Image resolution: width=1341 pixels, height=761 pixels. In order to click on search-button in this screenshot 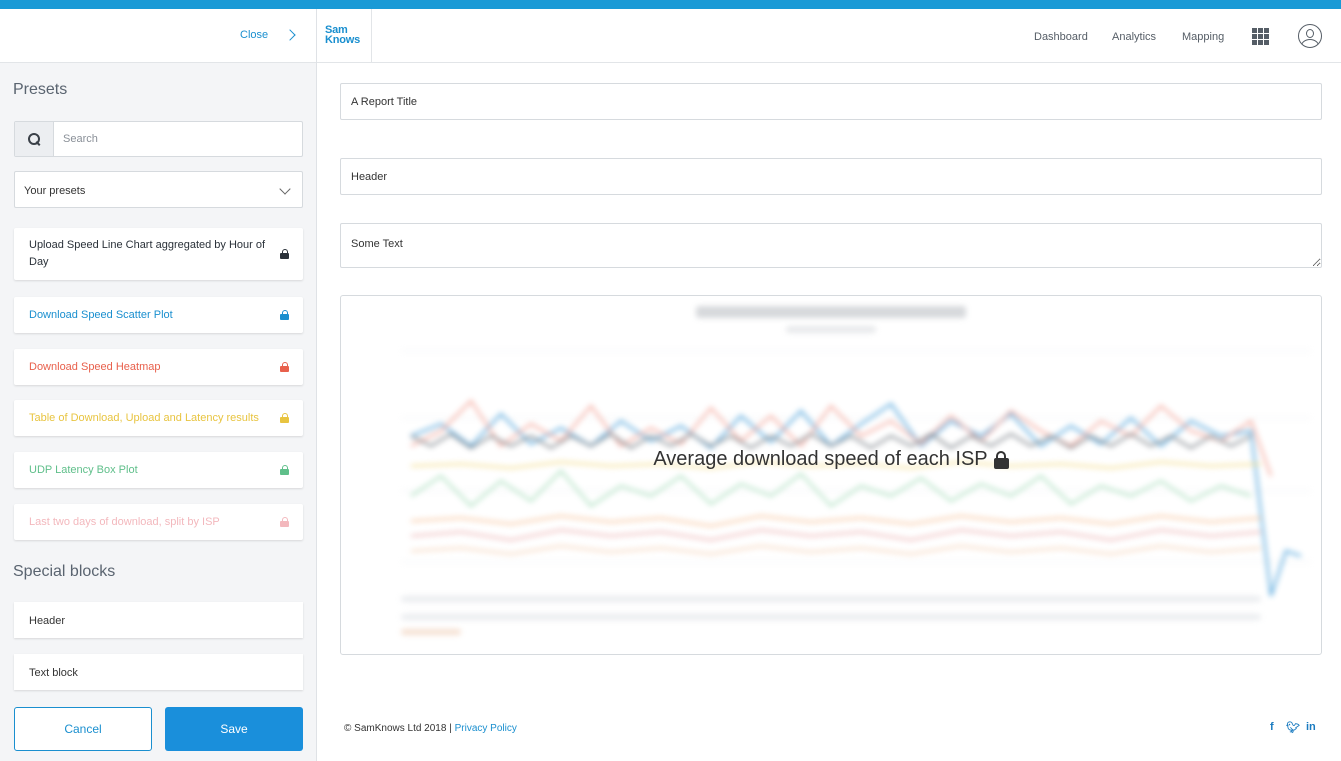, I will do `click(34, 139)`.